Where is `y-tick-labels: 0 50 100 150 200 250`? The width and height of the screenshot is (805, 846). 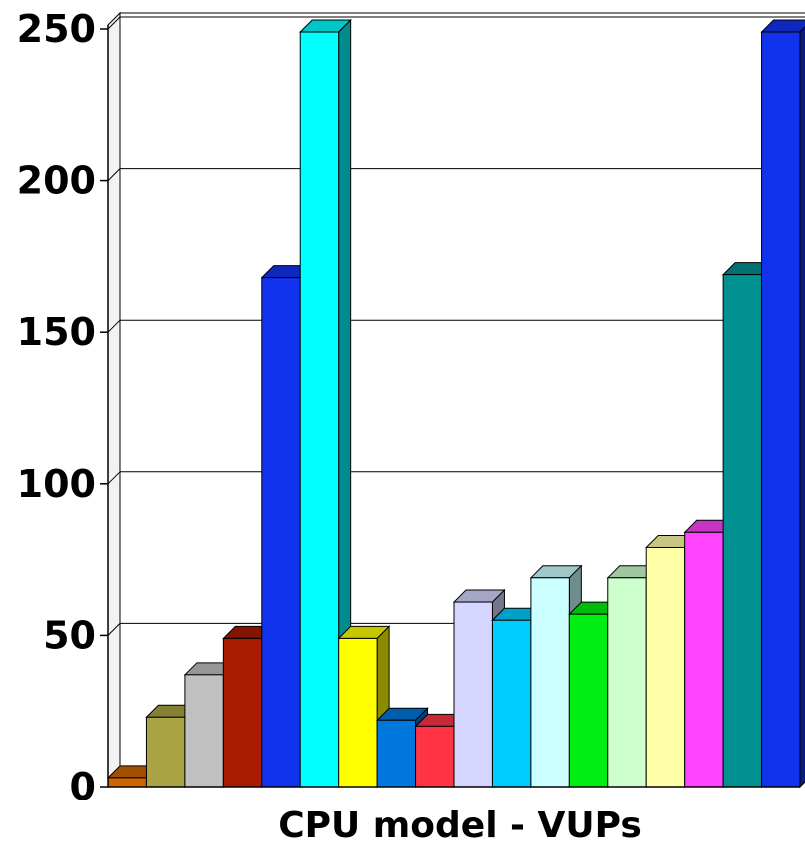
y-tick-labels: 0 50 100 150 200 250 is located at coordinates (56, 403).